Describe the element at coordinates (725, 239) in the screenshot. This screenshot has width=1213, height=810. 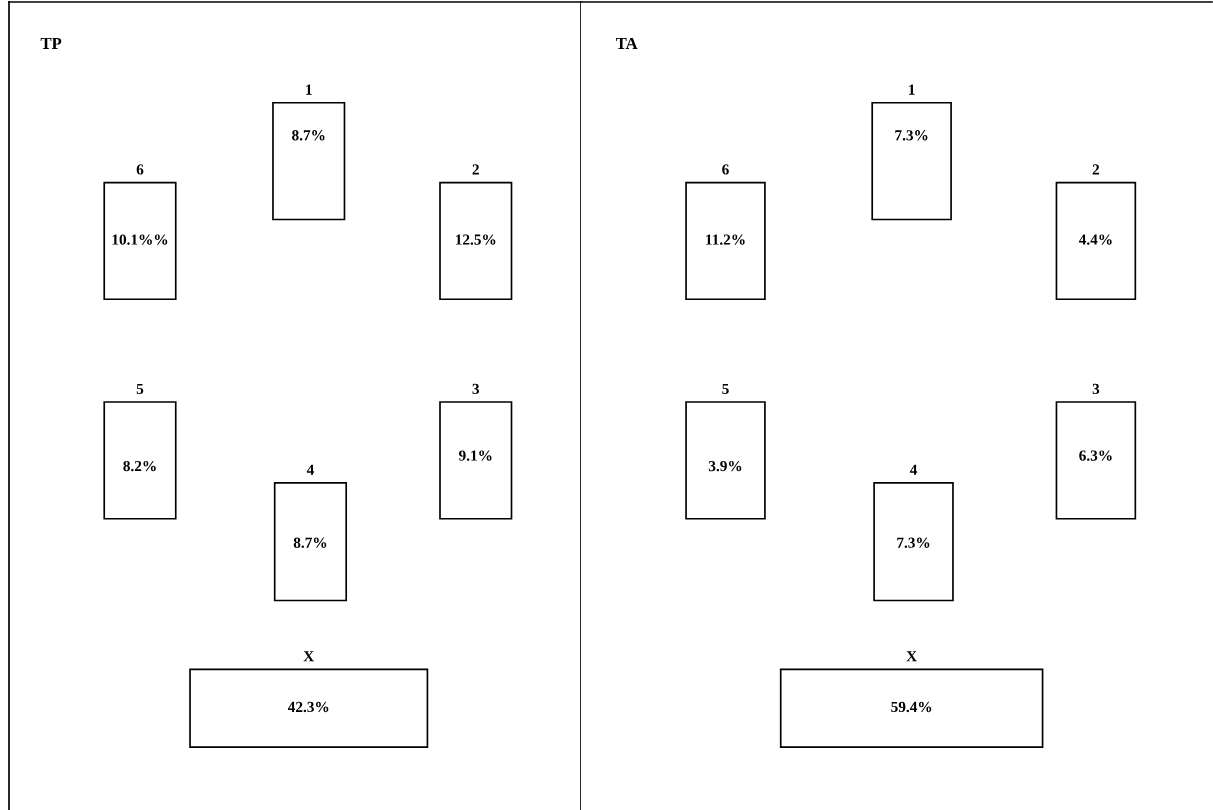
I see `data-label: 11.2%` at that location.